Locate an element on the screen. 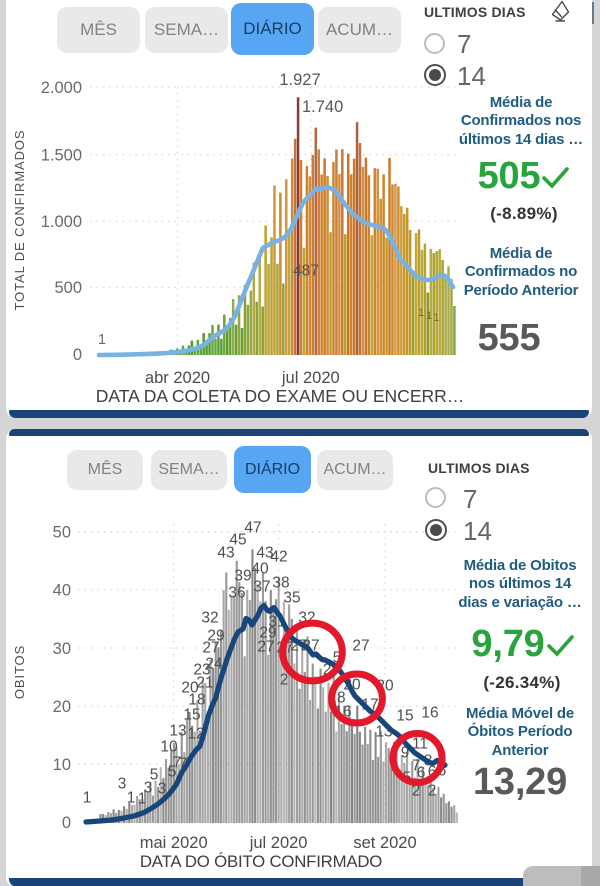  svg-text: 38 is located at coordinates (280, 582).